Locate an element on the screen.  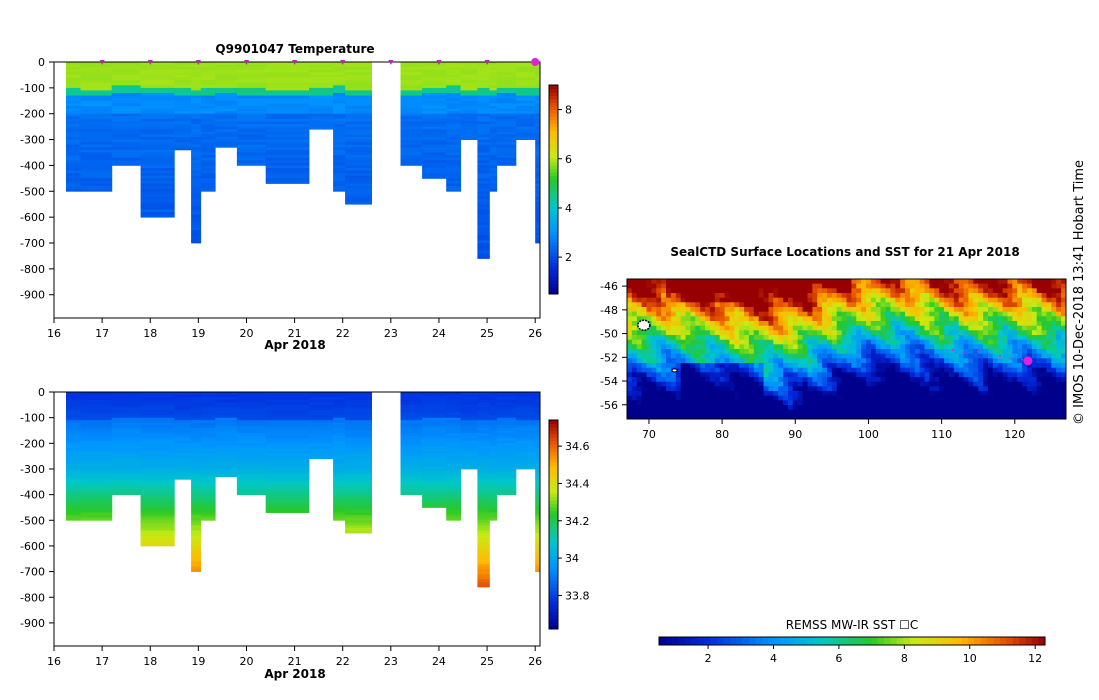
x-tick-label: 25 is located at coordinates (487, 661).